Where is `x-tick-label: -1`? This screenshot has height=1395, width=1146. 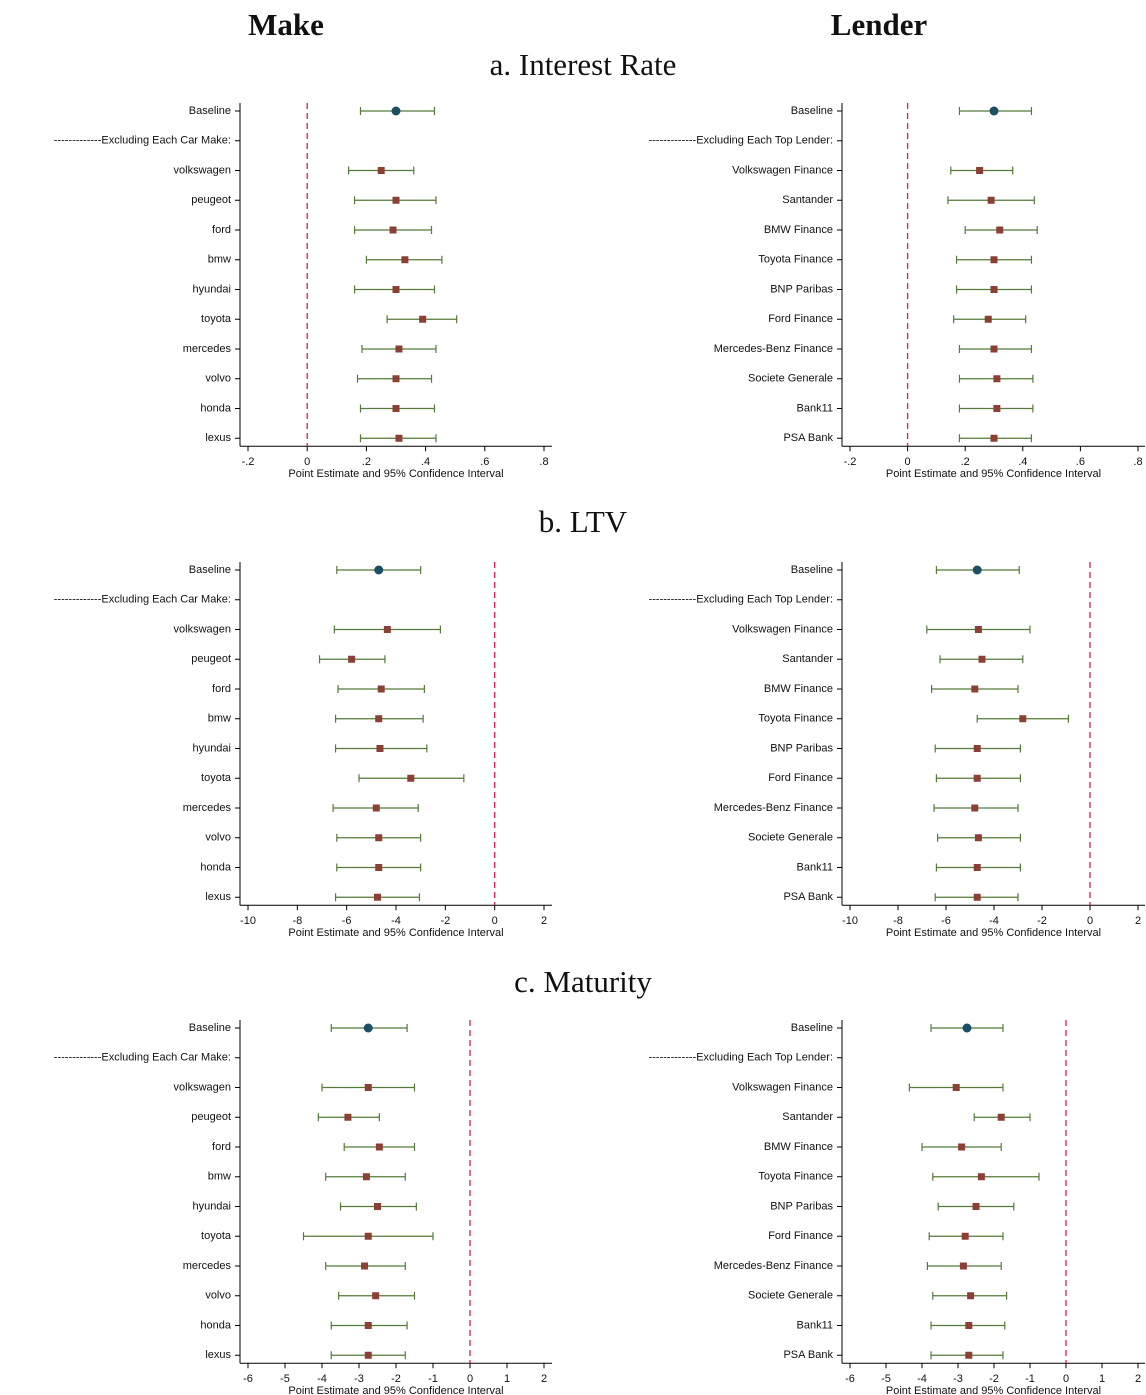
x-tick-label: -1 is located at coordinates (433, 1379).